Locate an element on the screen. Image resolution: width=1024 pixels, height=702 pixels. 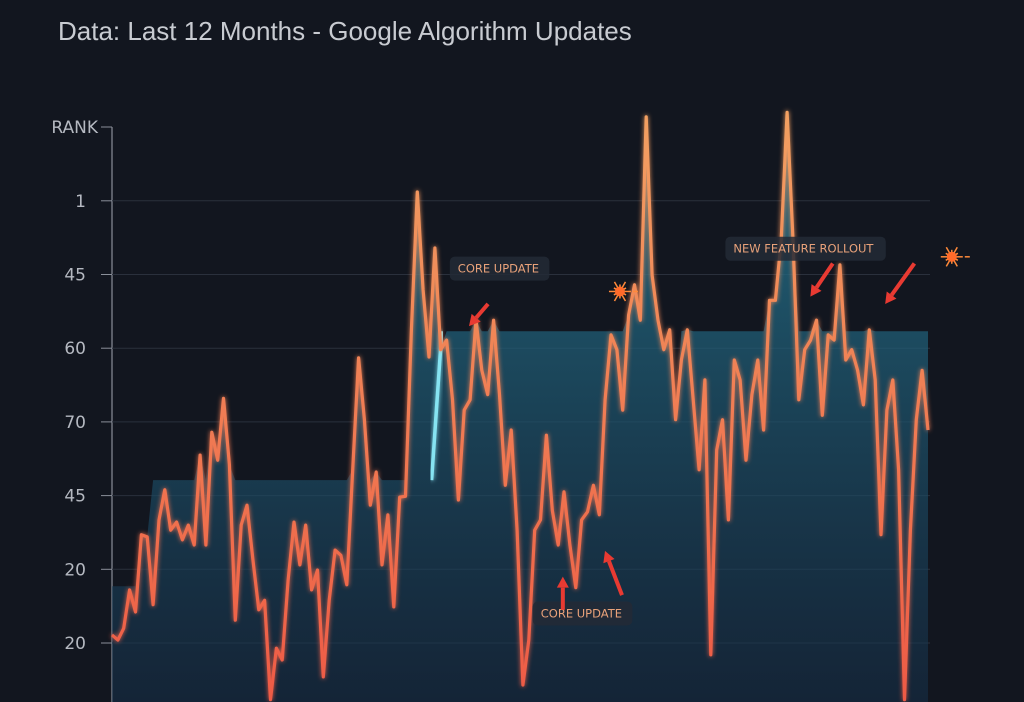
y-tick-label: 60 is located at coordinates (75, 349).